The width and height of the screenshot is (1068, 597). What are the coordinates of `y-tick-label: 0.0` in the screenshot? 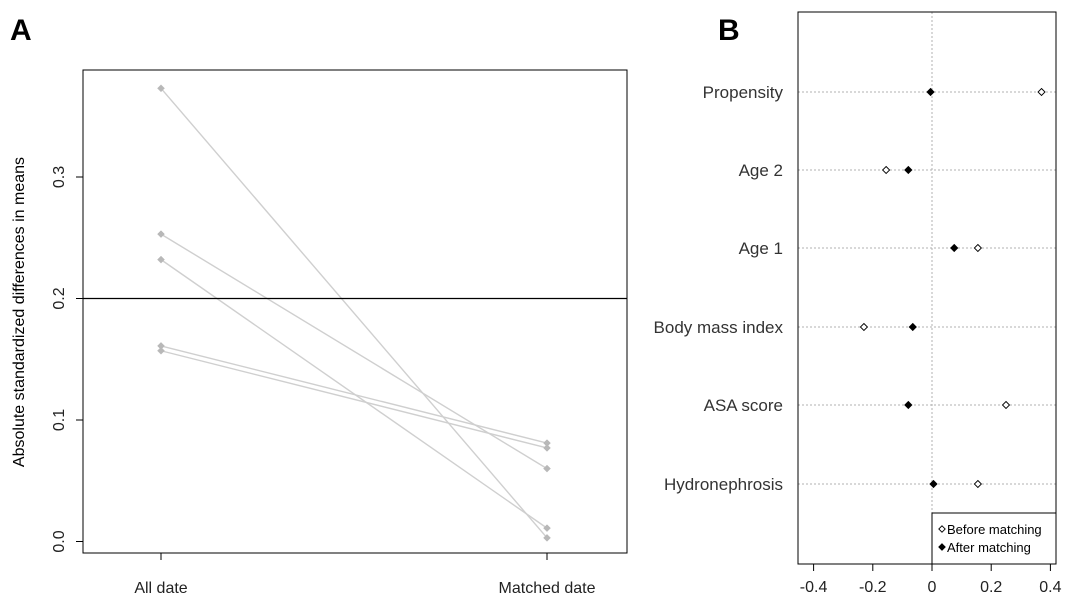 It's located at (59, 541).